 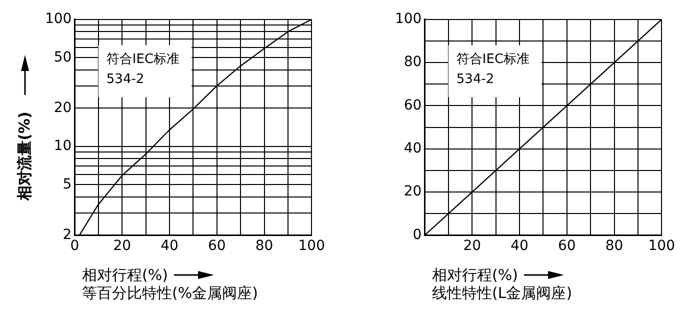 What do you see at coordinates (417, 234) in the screenshot?
I see `y-tick-label: 0` at bounding box center [417, 234].